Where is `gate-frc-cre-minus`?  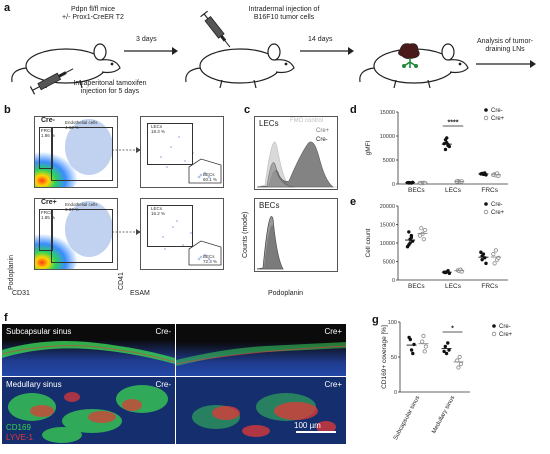 gate-frc-cre-minus is located at coordinates (46, 148).